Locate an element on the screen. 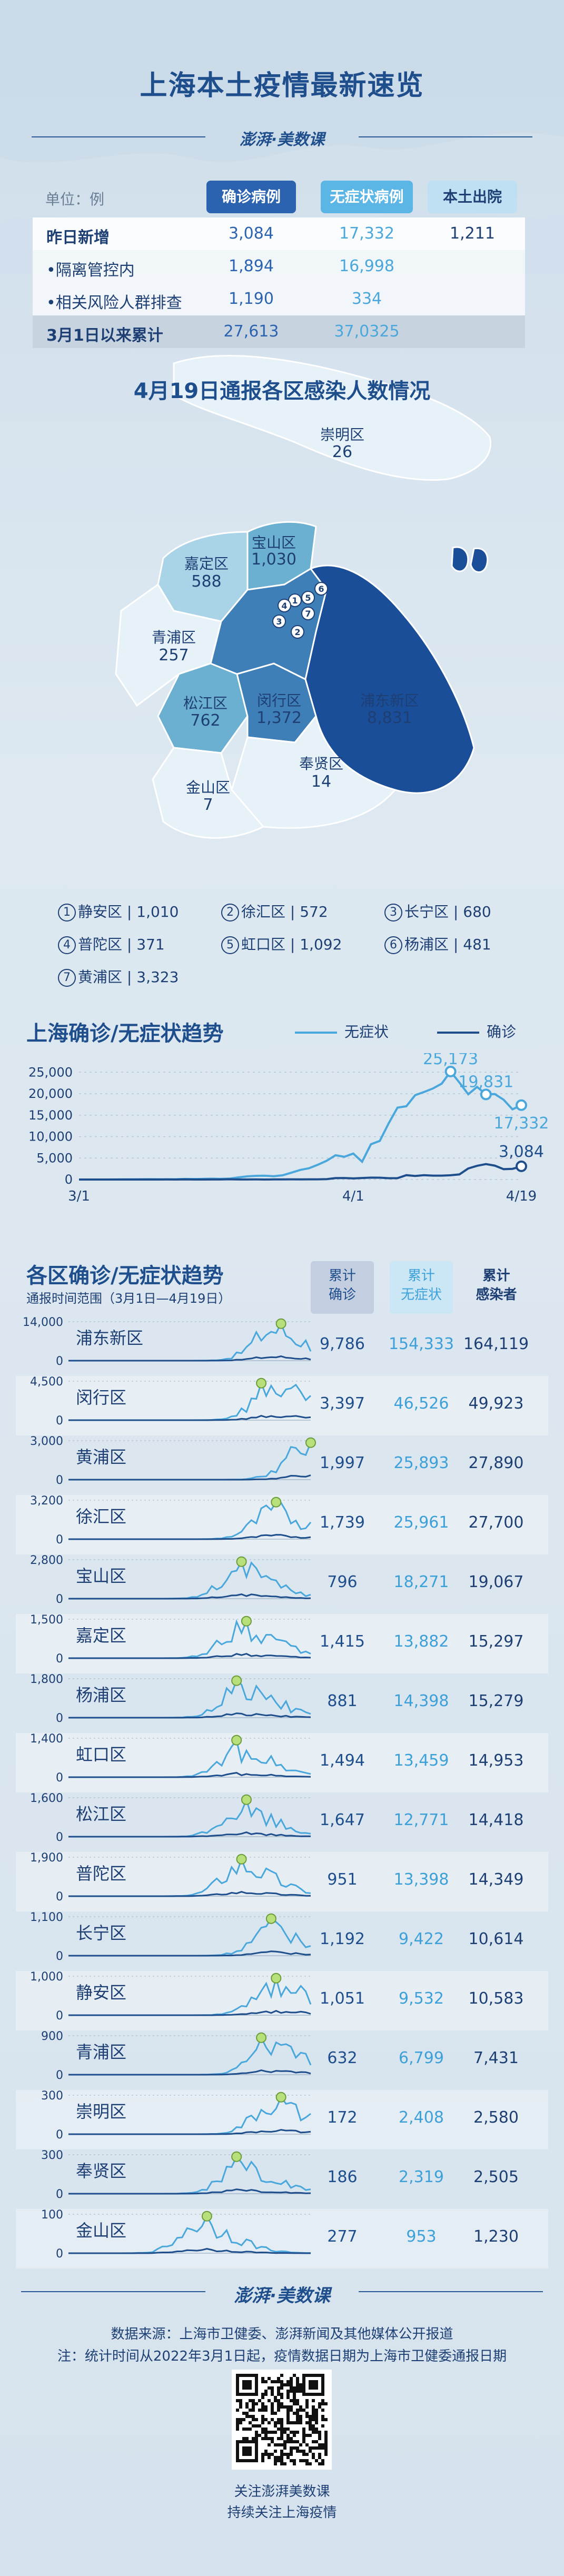 The height and width of the screenshot is (2576, 564). district-name: 虹口区 is located at coordinates (263, 944).